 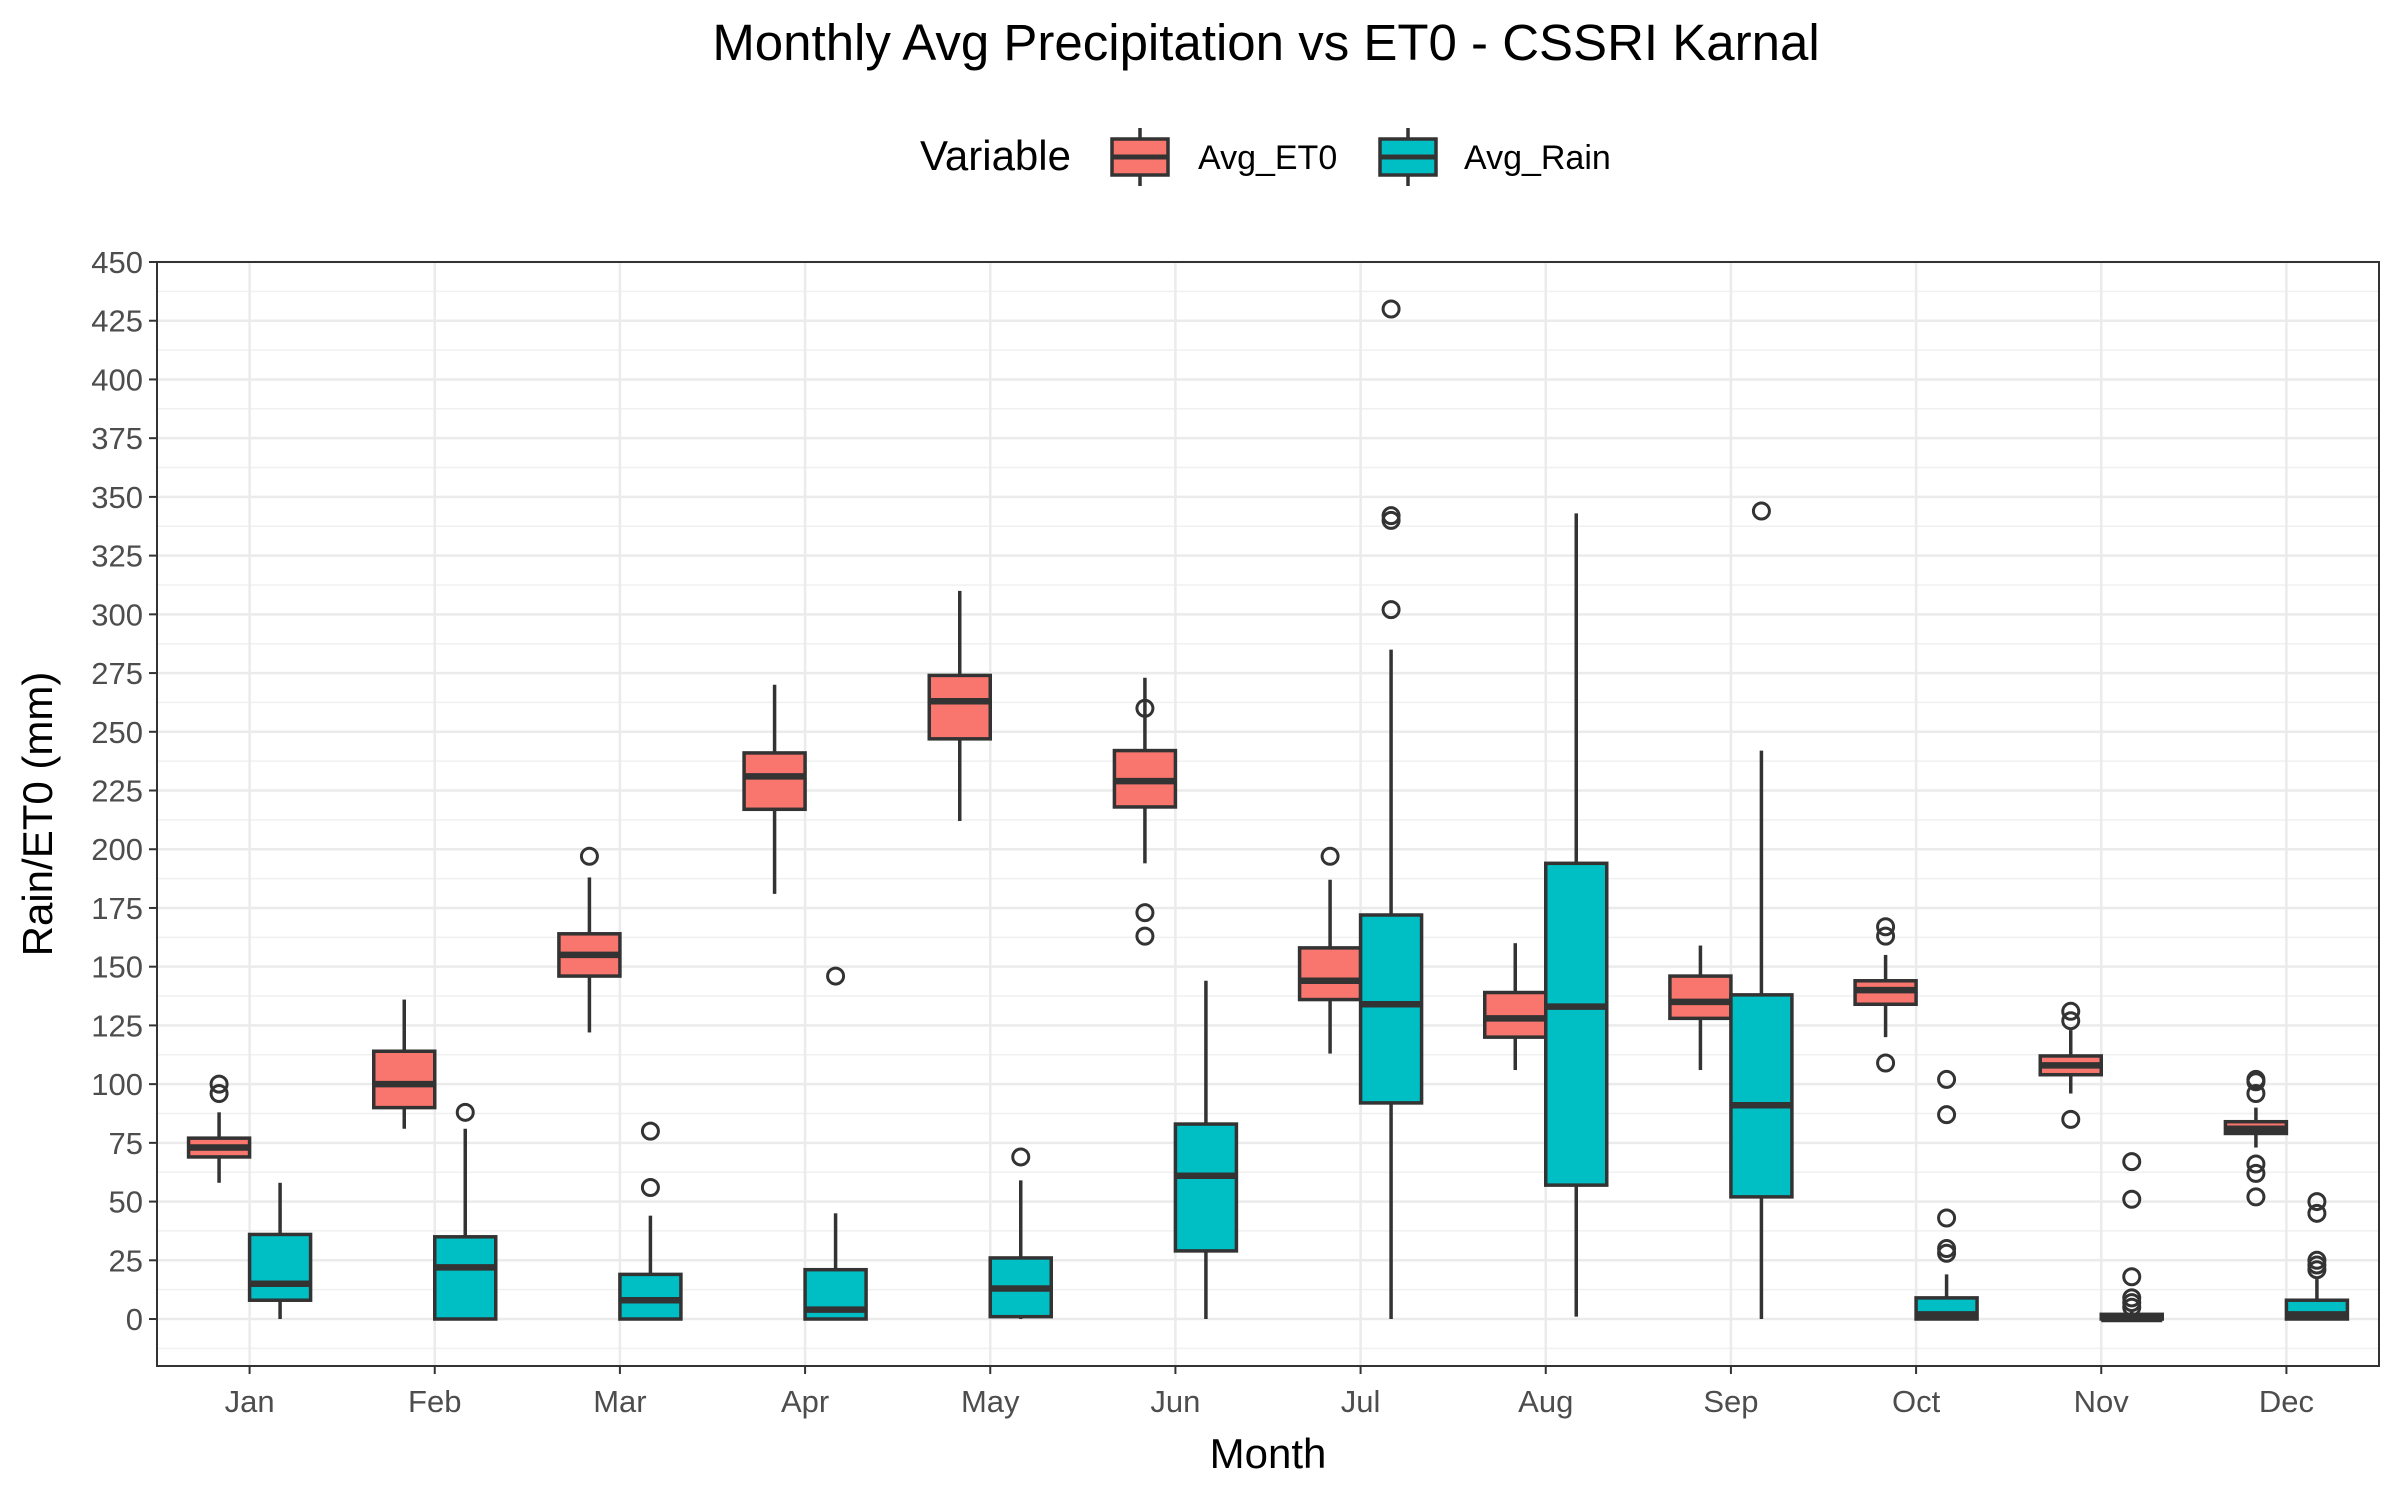 What do you see at coordinates (117, 379) in the screenshot?
I see `y-tick-label: 400` at bounding box center [117, 379].